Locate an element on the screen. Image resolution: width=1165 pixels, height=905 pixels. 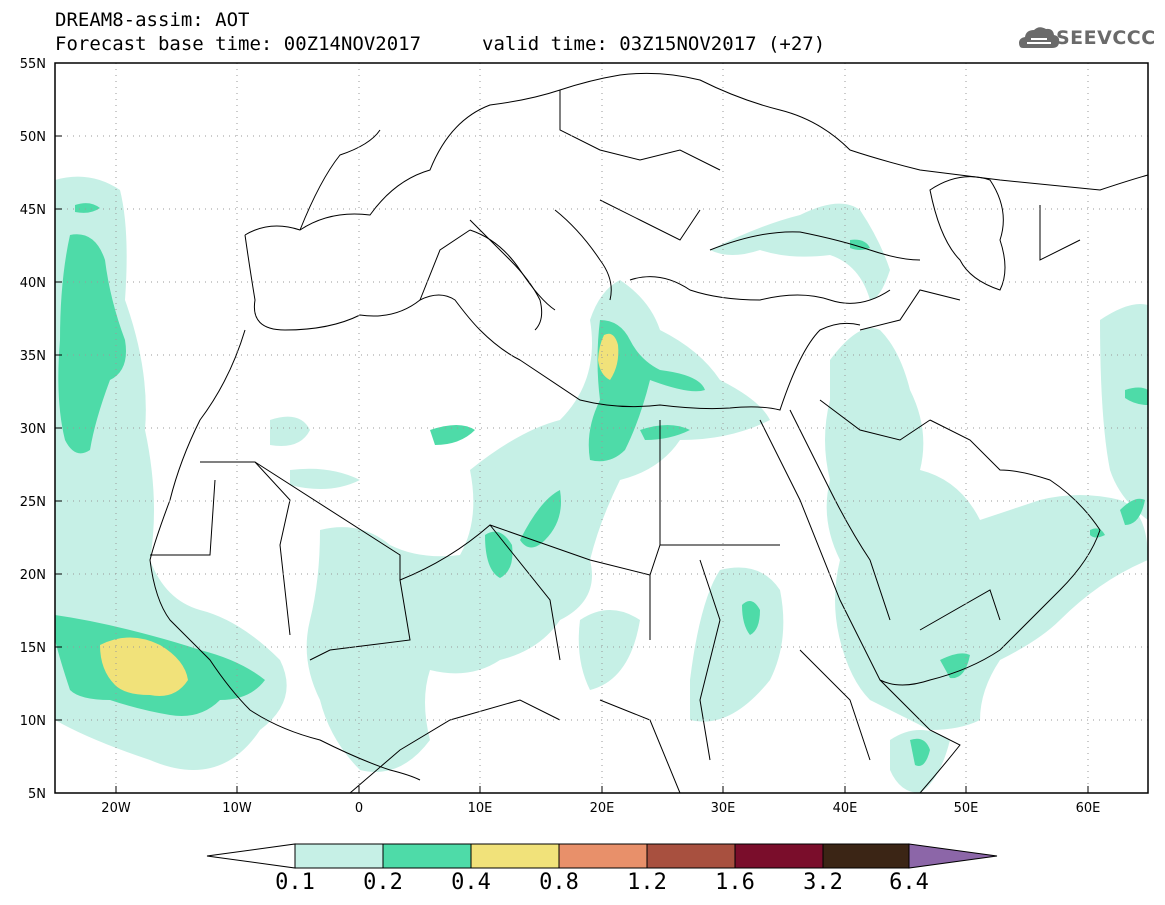
colorbar-label: 0.1 is located at coordinates (295, 882).